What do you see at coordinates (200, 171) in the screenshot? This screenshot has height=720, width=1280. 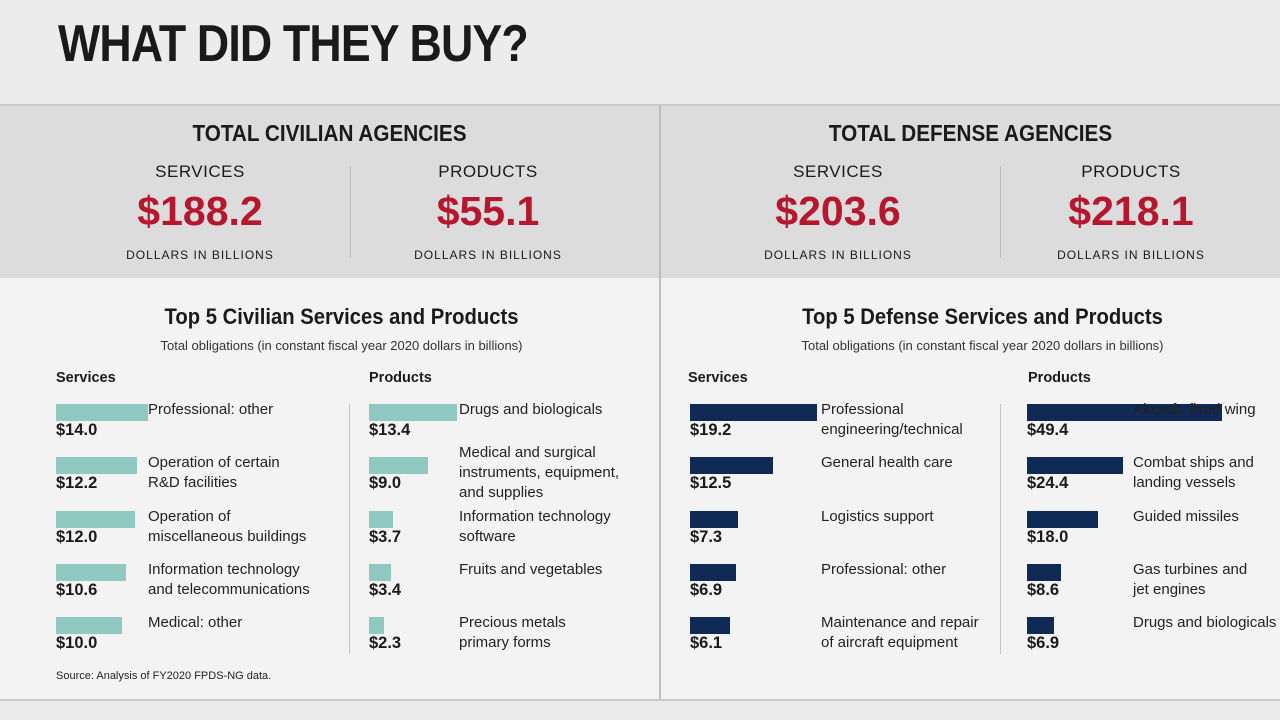 I see `civilian-services-label: SERVICES` at bounding box center [200, 171].